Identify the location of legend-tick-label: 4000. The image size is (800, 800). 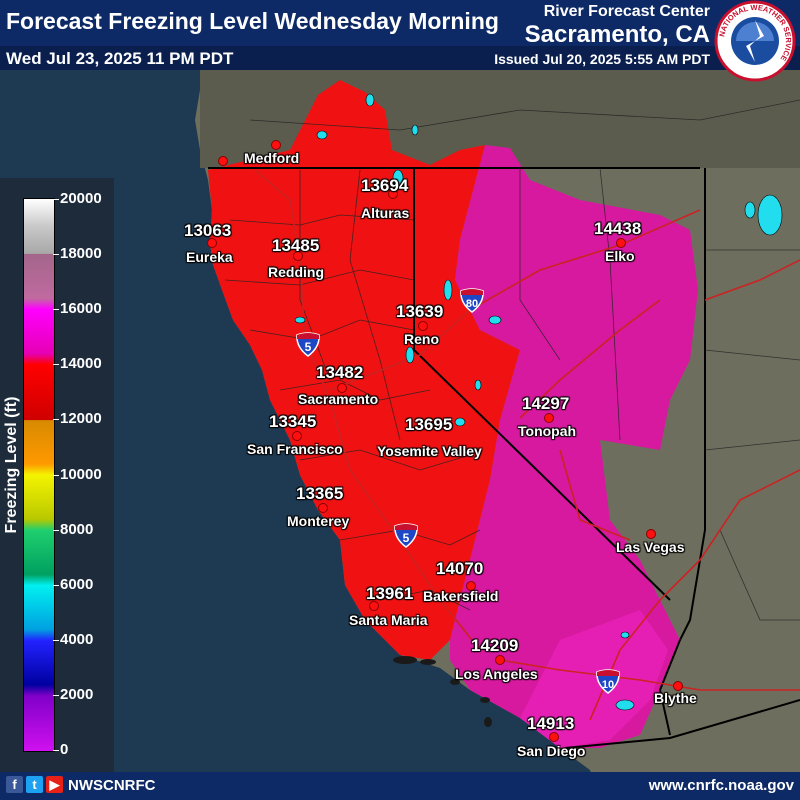
(77, 639).